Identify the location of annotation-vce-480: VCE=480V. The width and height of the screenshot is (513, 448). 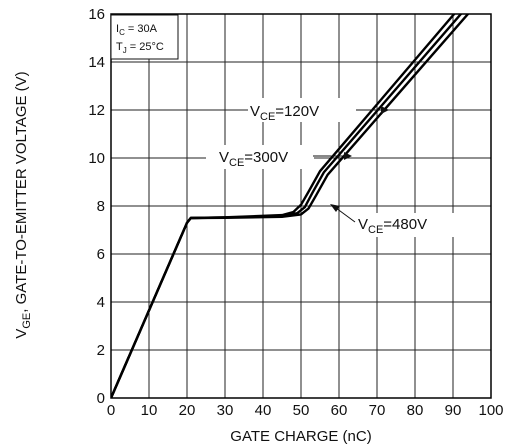
(392, 226).